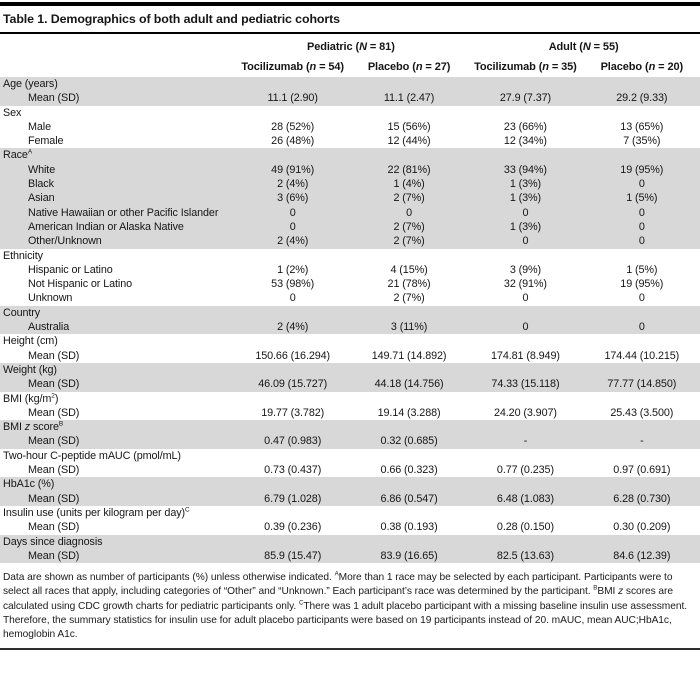 This screenshot has height=693, width=700. I want to click on superscript-marker: B, so click(595, 588).